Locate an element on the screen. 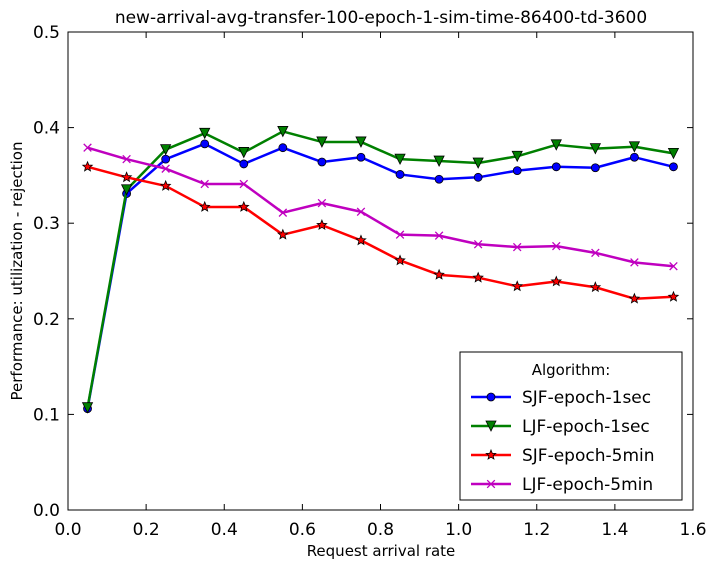 This screenshot has height=571, width=717. legend-marker-sjf-epoch-1sec is located at coordinates (491, 397).